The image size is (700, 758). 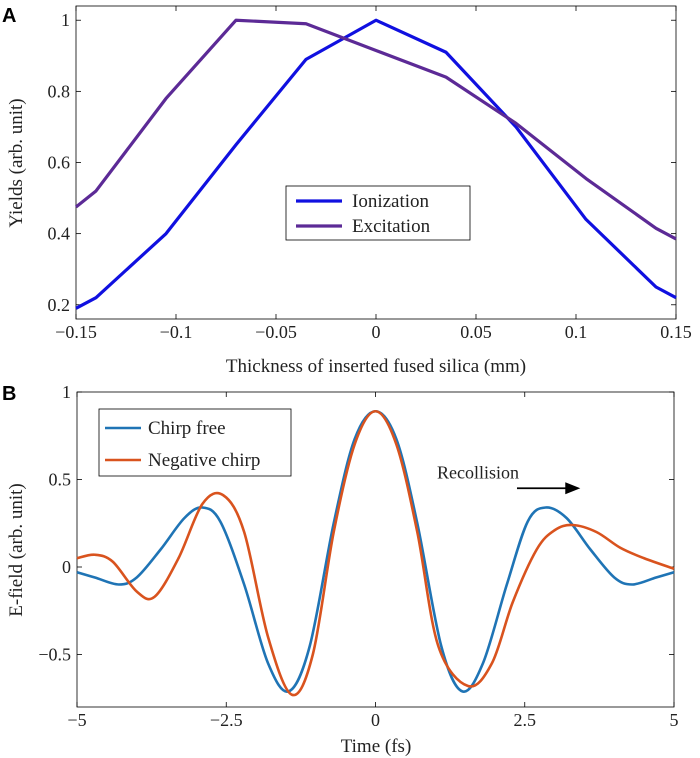 I want to click on panel-a-x-tick-label: 0.15, so click(x=676, y=332).